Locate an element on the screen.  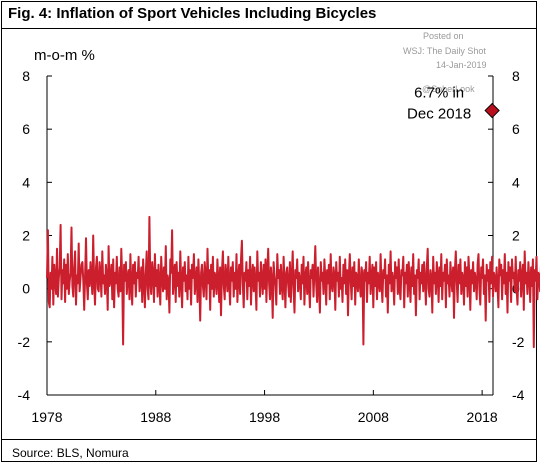
annotation-line-1: 6.7% in is located at coordinates (439, 93).